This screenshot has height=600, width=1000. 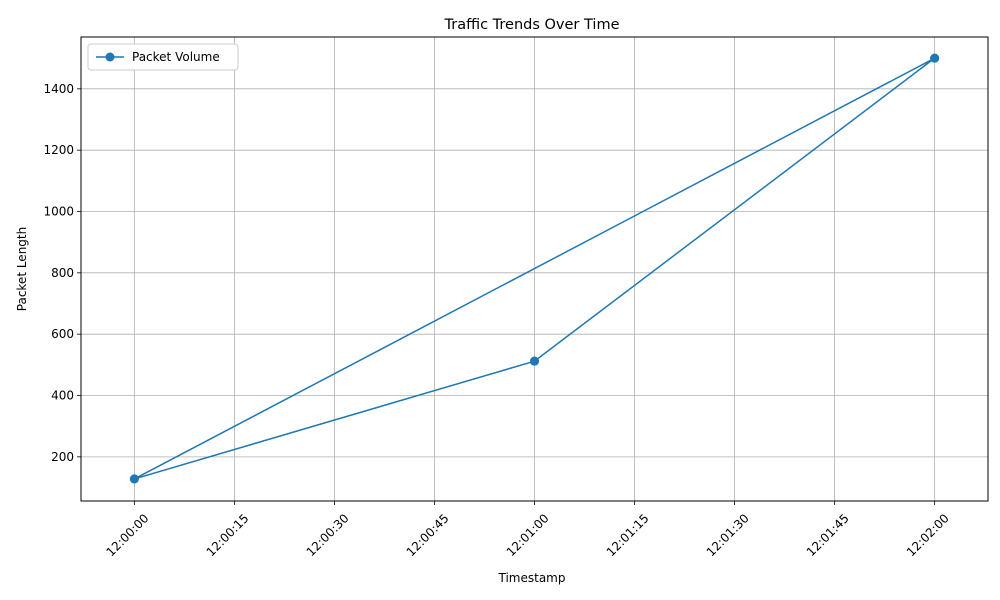 I want to click on x-tick-label: 12:02:00, so click(x=928, y=535).